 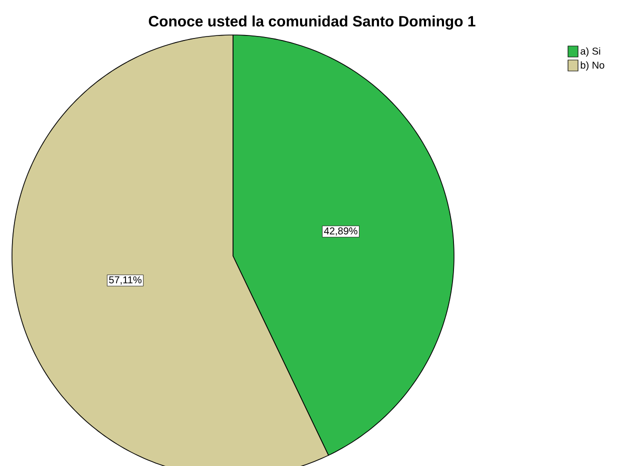 What do you see at coordinates (590, 52) in the screenshot?
I see `legend-label: a) Si` at bounding box center [590, 52].